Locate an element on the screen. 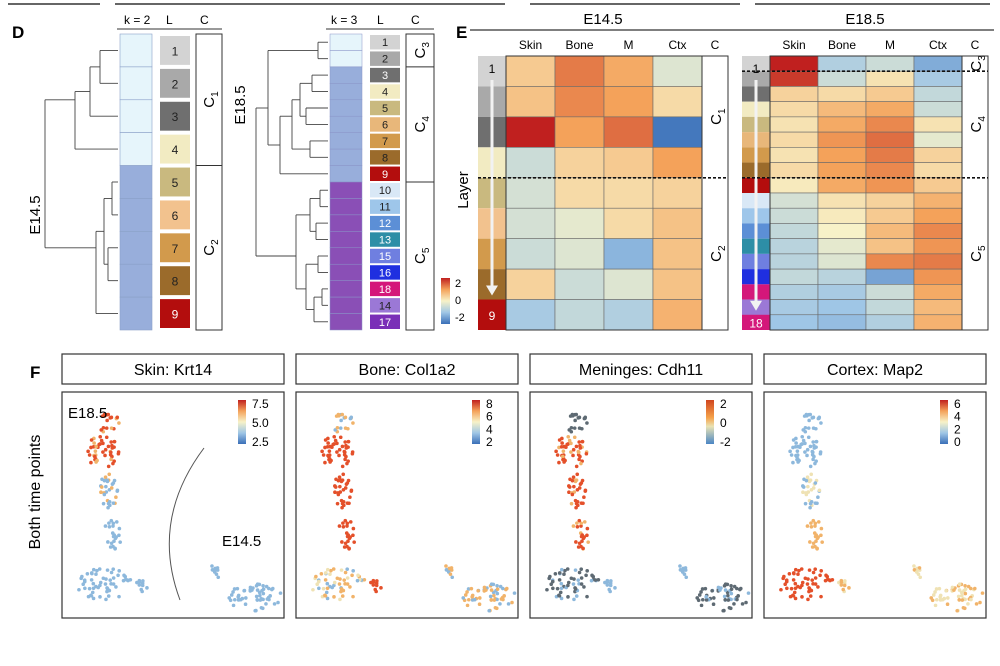 Image resolution: width=1000 pixels, height=666 pixels. e145-k-cell is located at coordinates (136, 149).